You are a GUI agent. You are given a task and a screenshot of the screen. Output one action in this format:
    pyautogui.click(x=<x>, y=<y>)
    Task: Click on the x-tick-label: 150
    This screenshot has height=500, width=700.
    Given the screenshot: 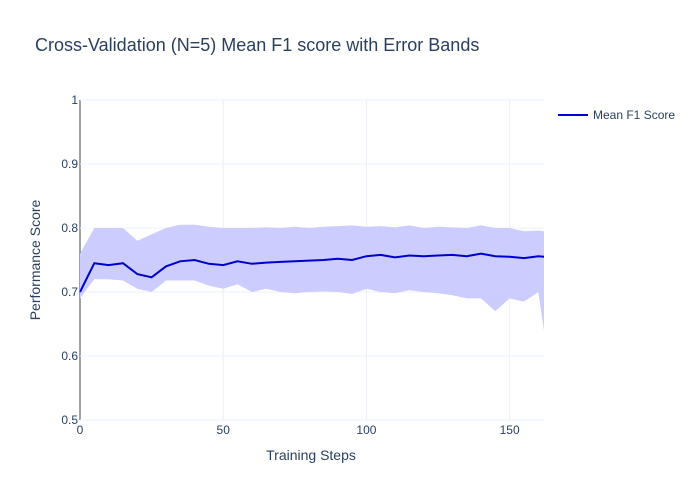 What is the action you would take?
    pyautogui.click(x=510, y=430)
    